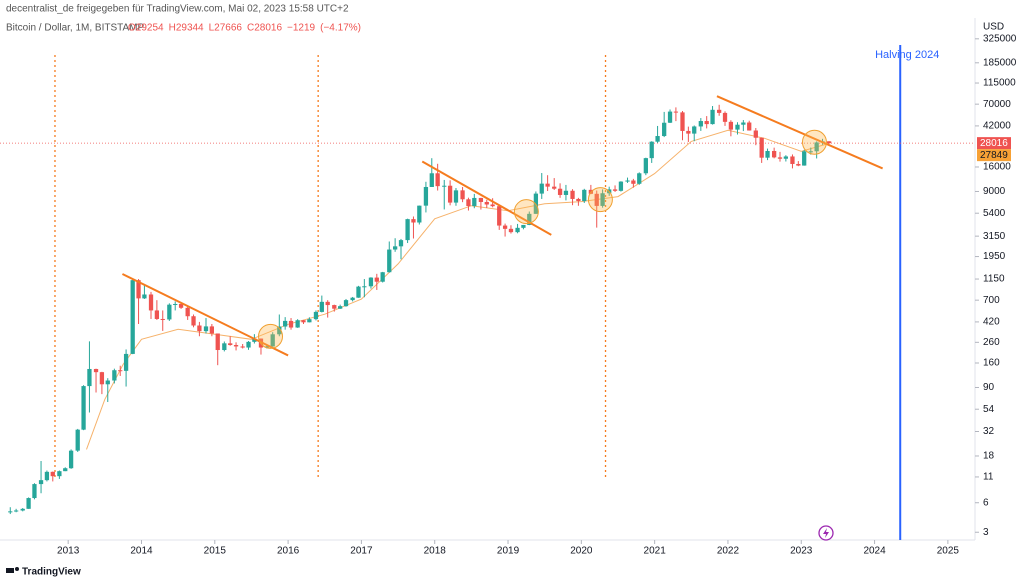 The width and height of the screenshot is (1024, 584). What do you see at coordinates (986, 502) in the screenshot?
I see `y-tick-label: 6` at bounding box center [986, 502].